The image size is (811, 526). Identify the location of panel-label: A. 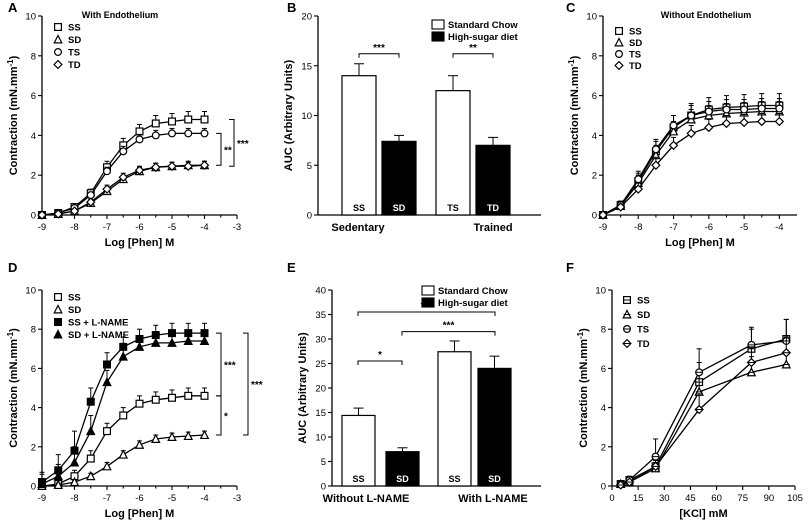
(13, 7).